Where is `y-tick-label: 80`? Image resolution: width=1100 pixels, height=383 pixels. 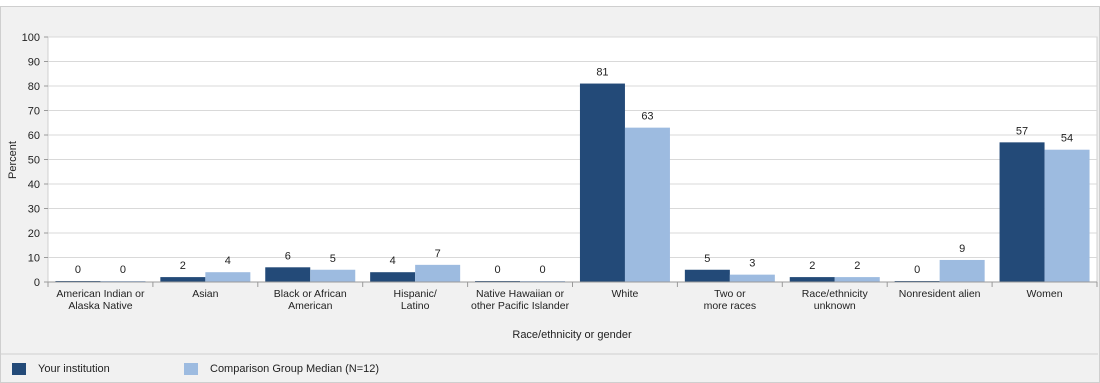
y-tick-label: 80 is located at coordinates (34, 87).